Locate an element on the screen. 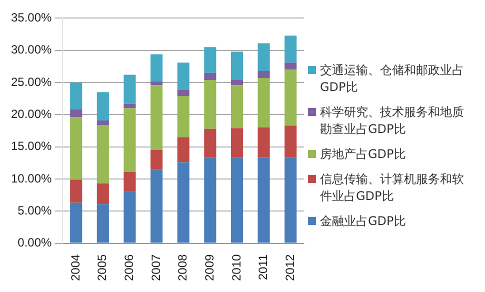 The image size is (485, 292). x-tick-label: 2012 is located at coordinates (289, 268).